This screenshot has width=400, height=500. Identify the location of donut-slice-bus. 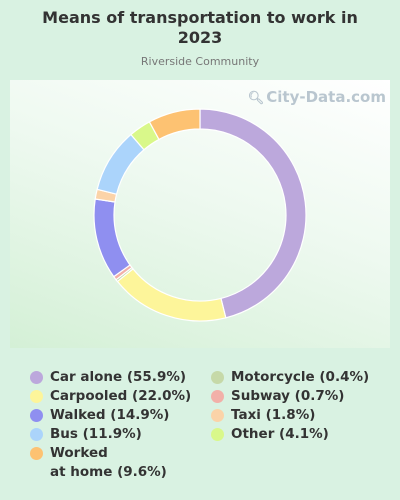
(120, 164).